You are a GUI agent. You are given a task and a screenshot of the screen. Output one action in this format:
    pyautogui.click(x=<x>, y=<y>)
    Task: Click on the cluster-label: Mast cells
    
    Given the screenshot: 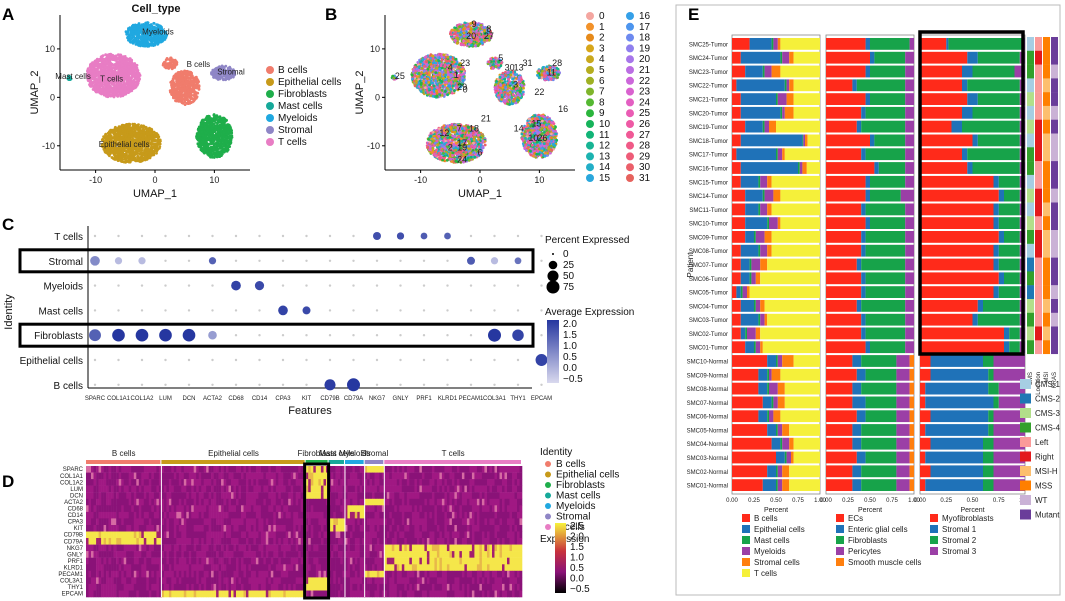 What is the action you would take?
    pyautogui.click(x=73, y=76)
    